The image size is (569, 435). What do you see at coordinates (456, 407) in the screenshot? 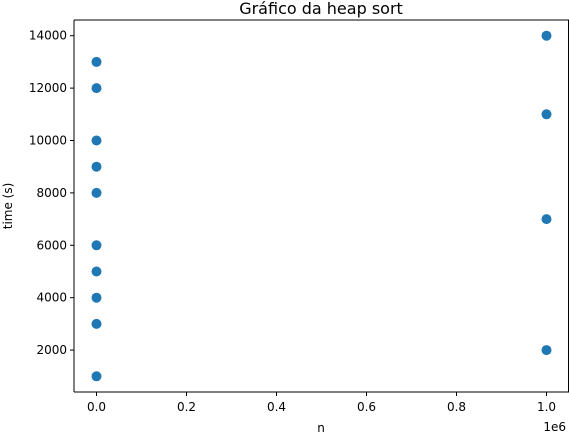
I see `x-tick-label: 0.8` at bounding box center [456, 407].